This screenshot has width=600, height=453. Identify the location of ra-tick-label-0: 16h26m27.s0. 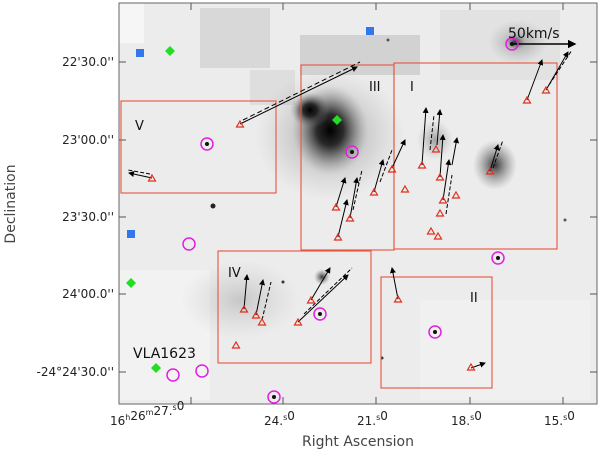
(147, 413).